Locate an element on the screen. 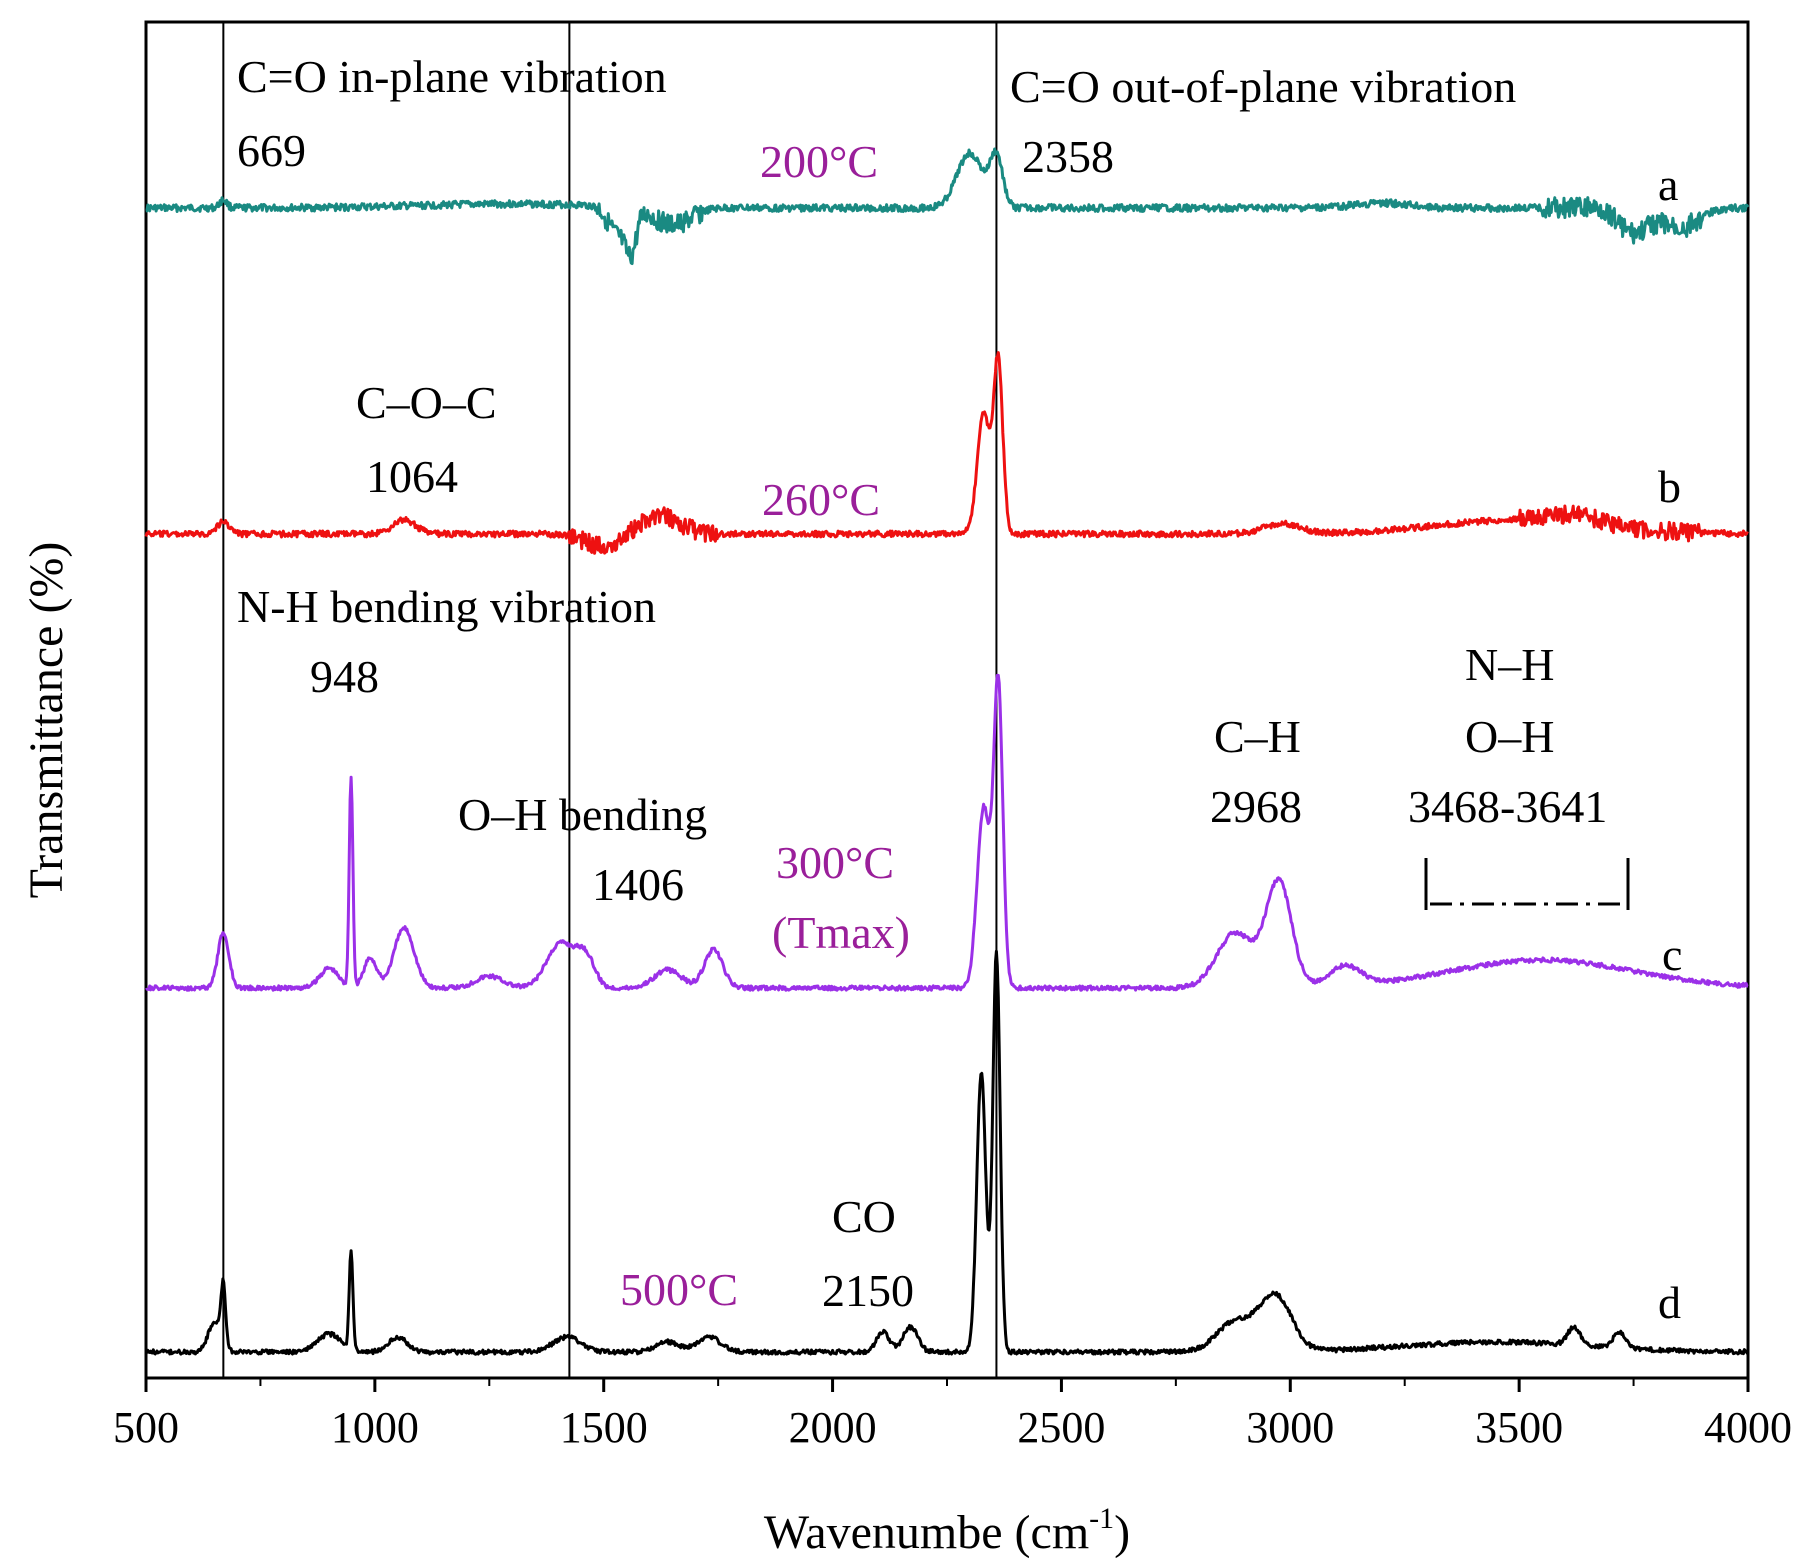 The height and width of the screenshot is (1567, 1820). x-tick-label-1500: 1500 is located at coordinates (604, 1427).